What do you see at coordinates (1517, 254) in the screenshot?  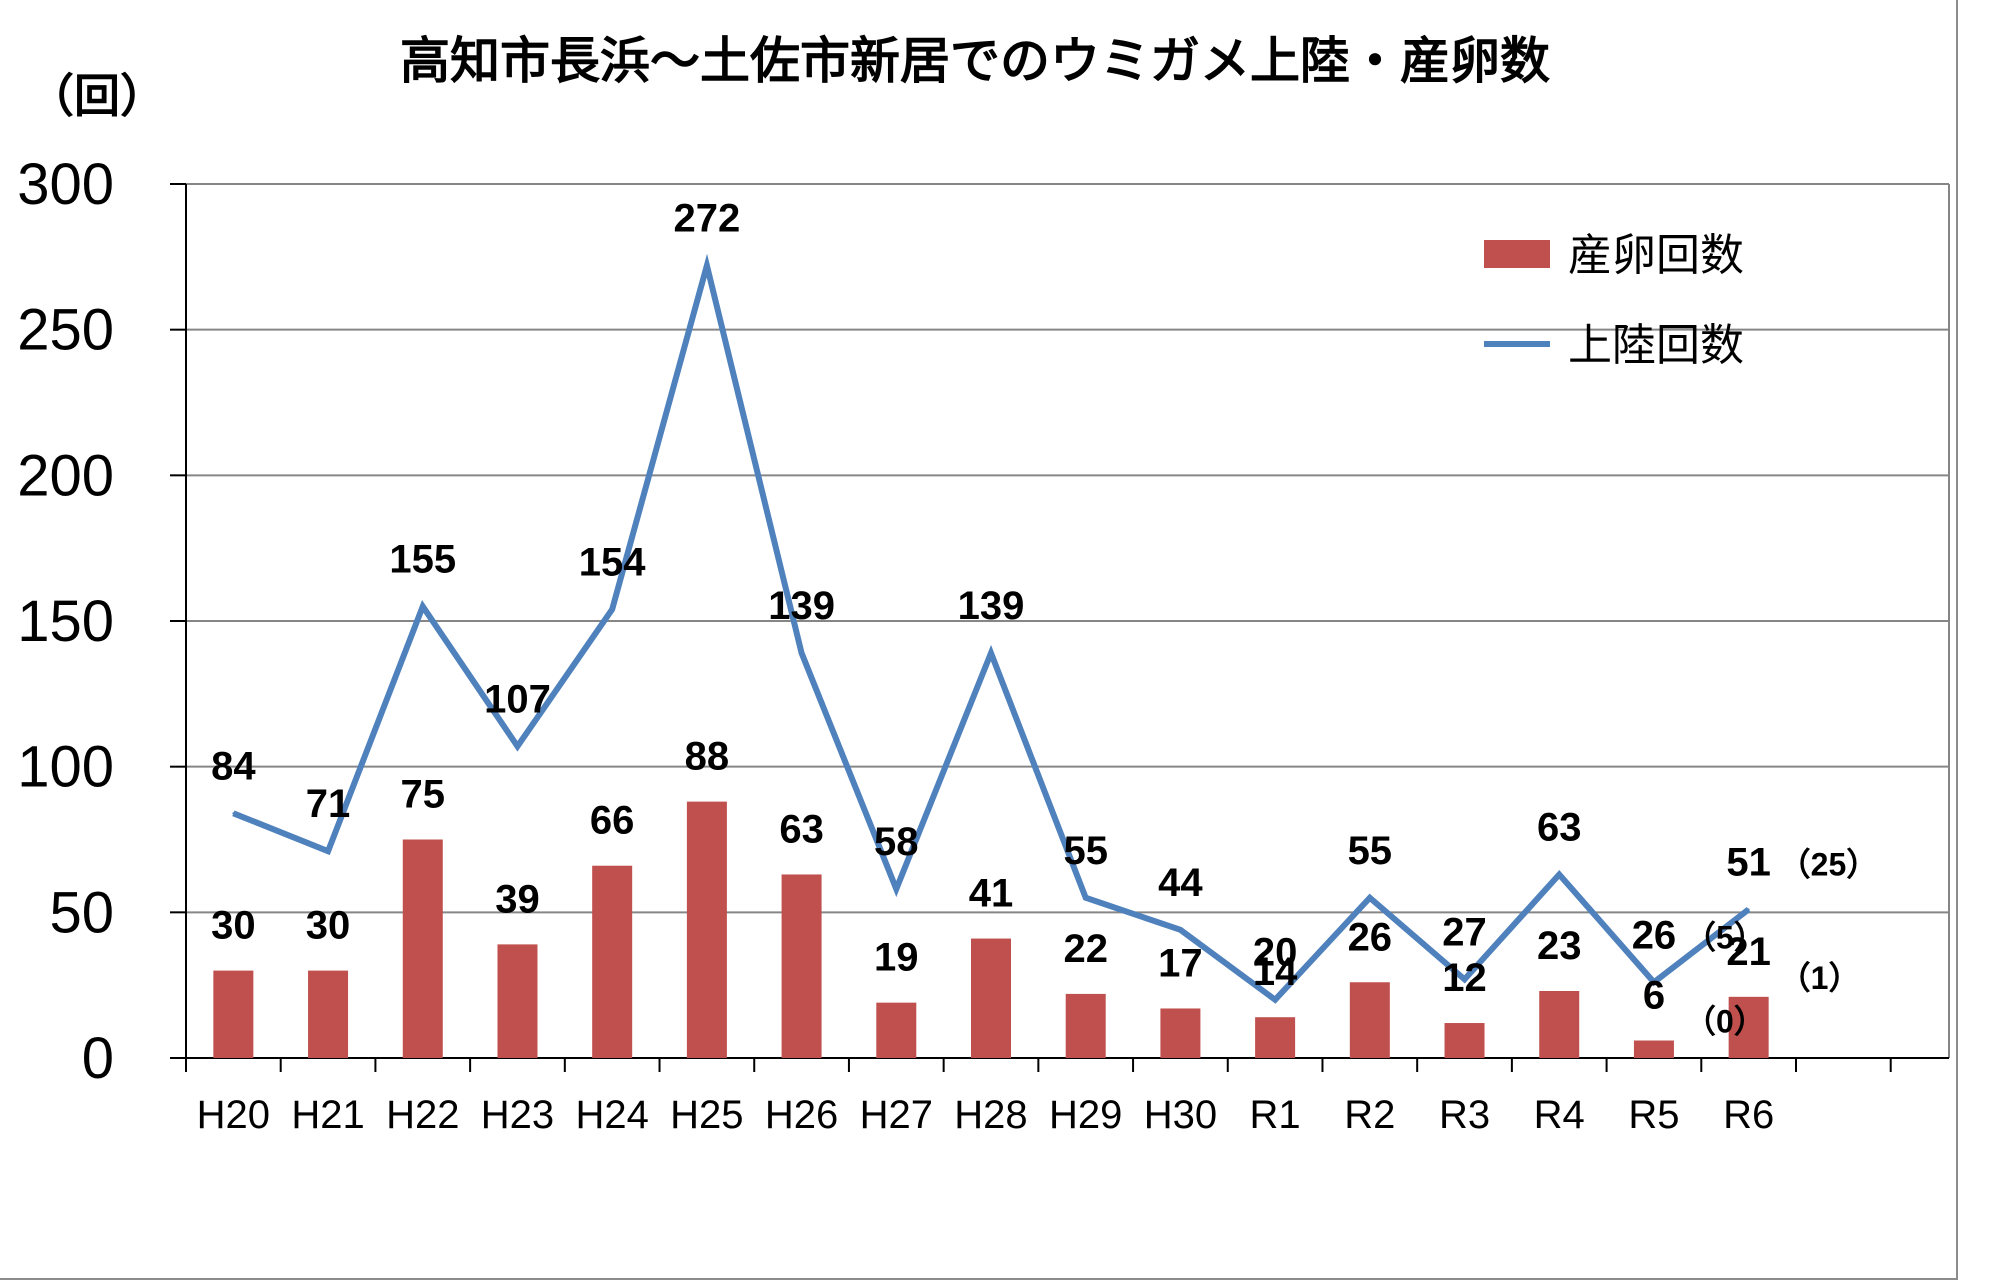 I see `legend-swatch-bar` at bounding box center [1517, 254].